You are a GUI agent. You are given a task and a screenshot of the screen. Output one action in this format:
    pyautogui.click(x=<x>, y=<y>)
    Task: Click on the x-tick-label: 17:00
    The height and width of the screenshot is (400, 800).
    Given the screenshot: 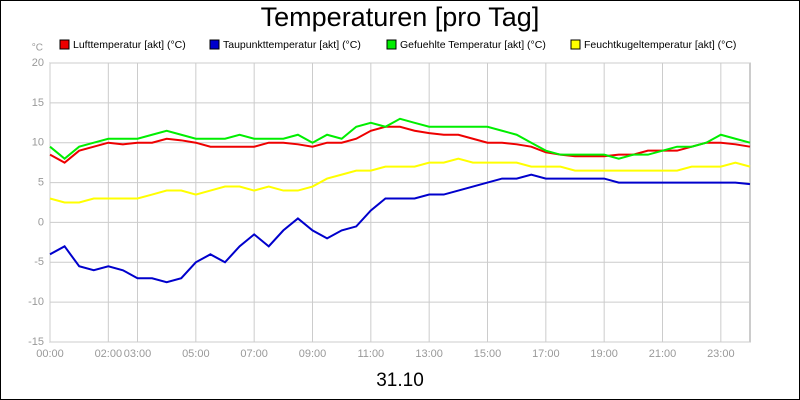 What is the action you would take?
    pyautogui.click(x=546, y=354)
    